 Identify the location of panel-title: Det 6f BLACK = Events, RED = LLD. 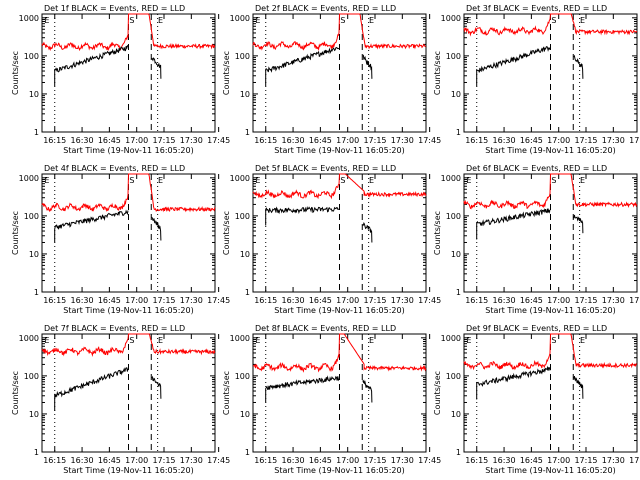
(536, 168).